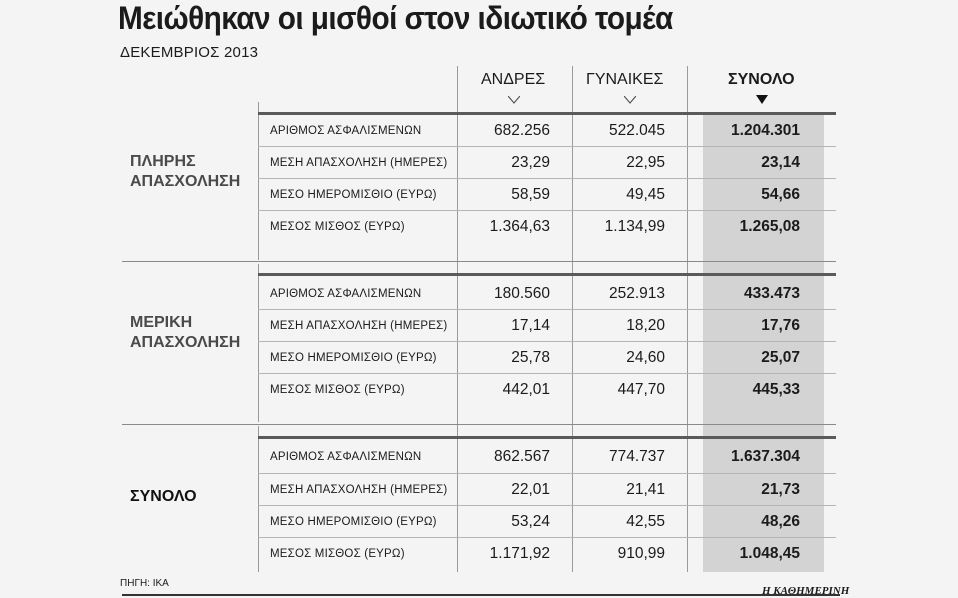 The height and width of the screenshot is (598, 958). What do you see at coordinates (521, 130) in the screenshot?
I see `cell-men: 682.256` at bounding box center [521, 130].